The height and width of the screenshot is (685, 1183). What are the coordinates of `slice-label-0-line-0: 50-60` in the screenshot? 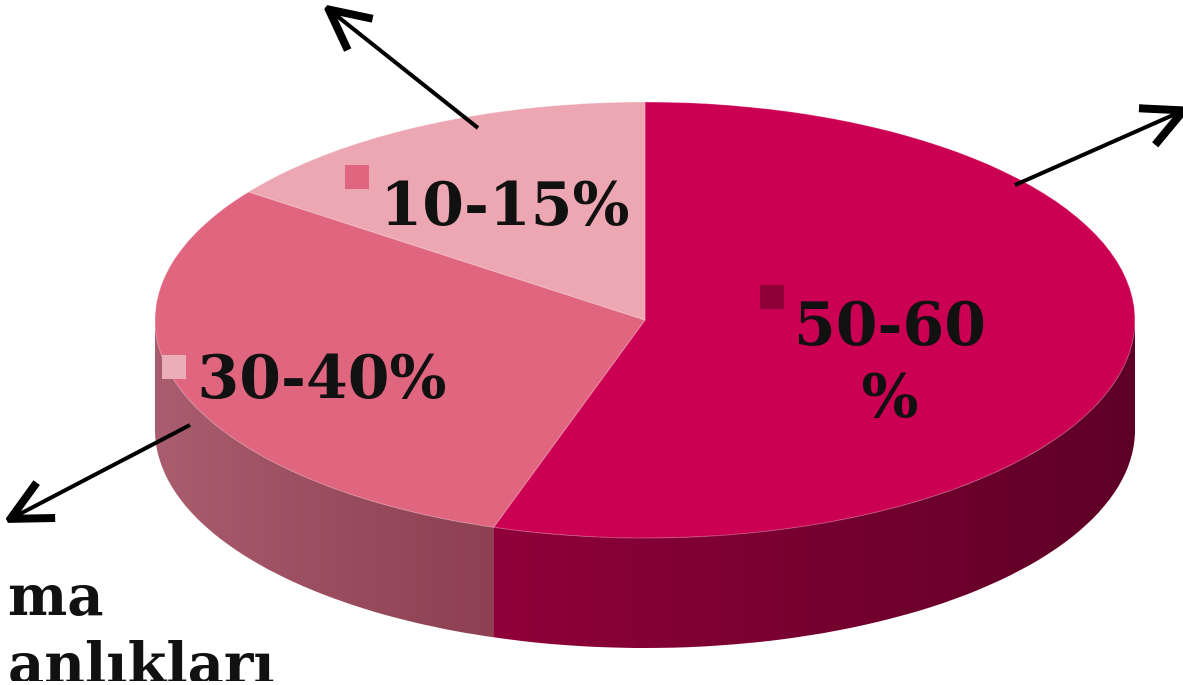 It's located at (890, 325).